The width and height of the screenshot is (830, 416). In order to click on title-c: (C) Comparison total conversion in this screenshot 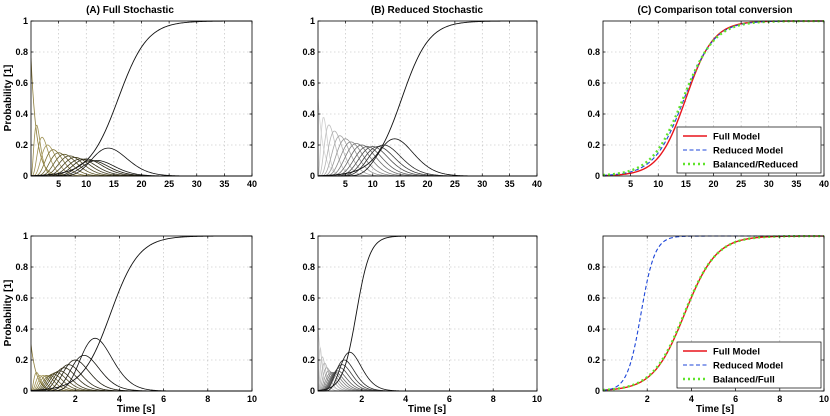, I will do `click(714, 10)`.